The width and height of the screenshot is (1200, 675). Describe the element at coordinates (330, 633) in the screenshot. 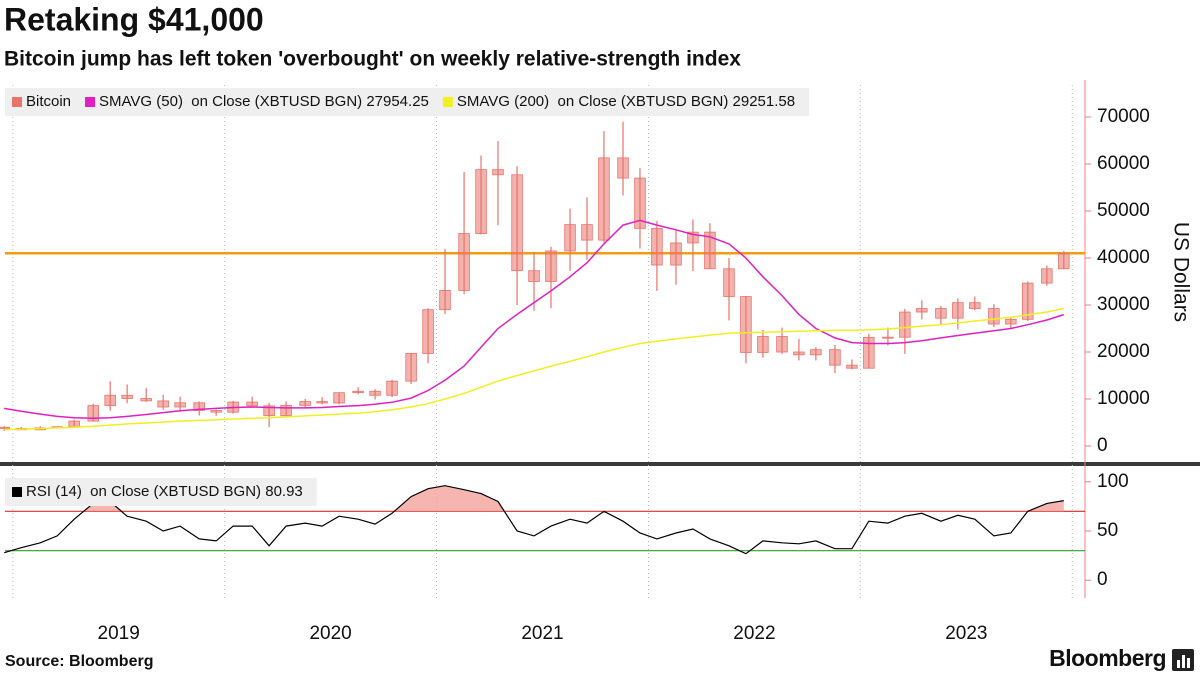

I see `x-tick-label: 2020` at that location.